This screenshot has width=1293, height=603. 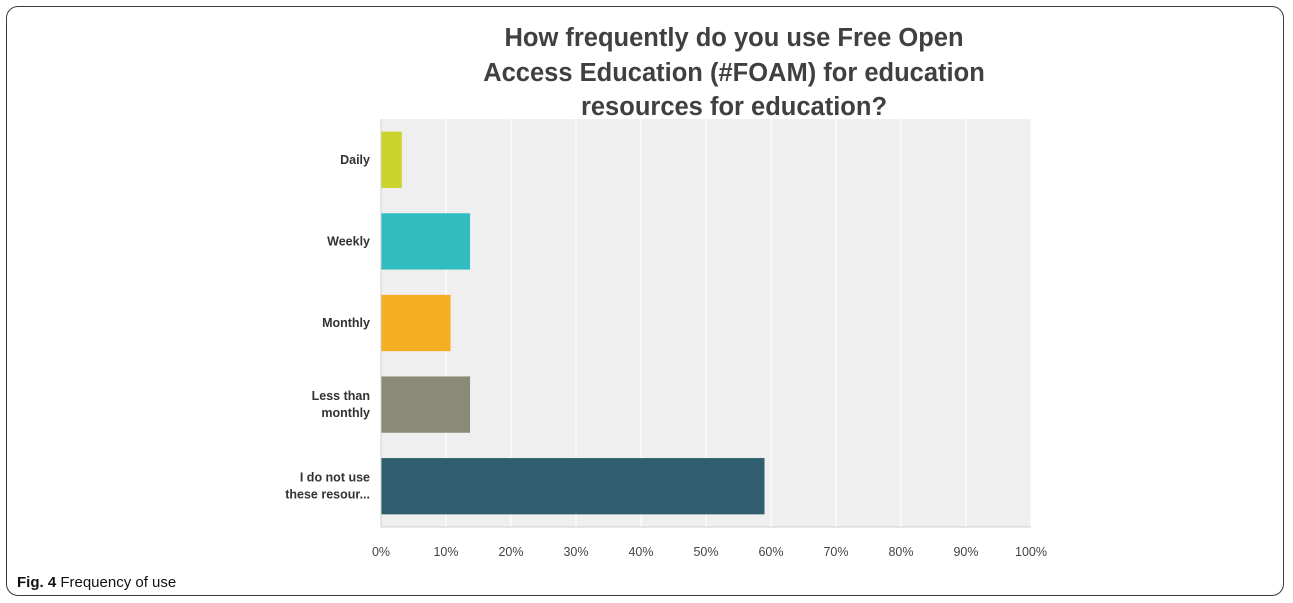 I want to click on x-tick-label: 10%, so click(x=445, y=552).